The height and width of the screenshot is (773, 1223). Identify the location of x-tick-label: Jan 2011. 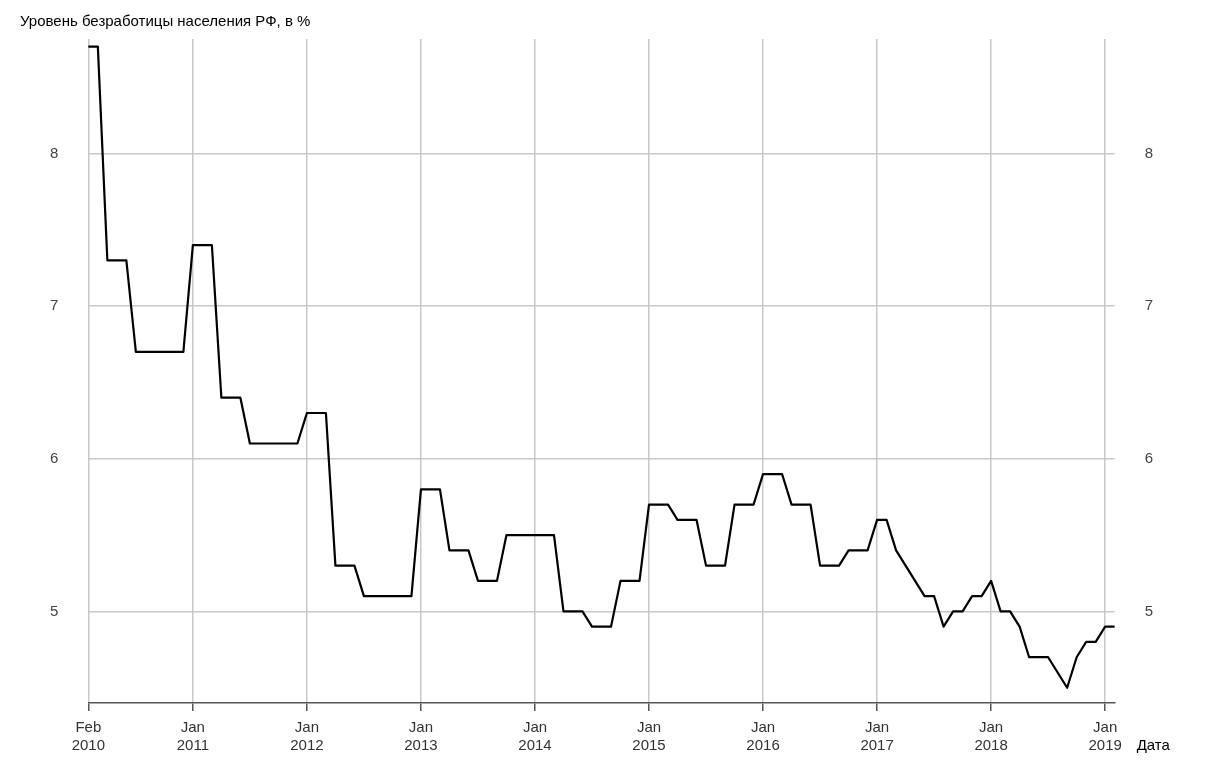
(193, 736).